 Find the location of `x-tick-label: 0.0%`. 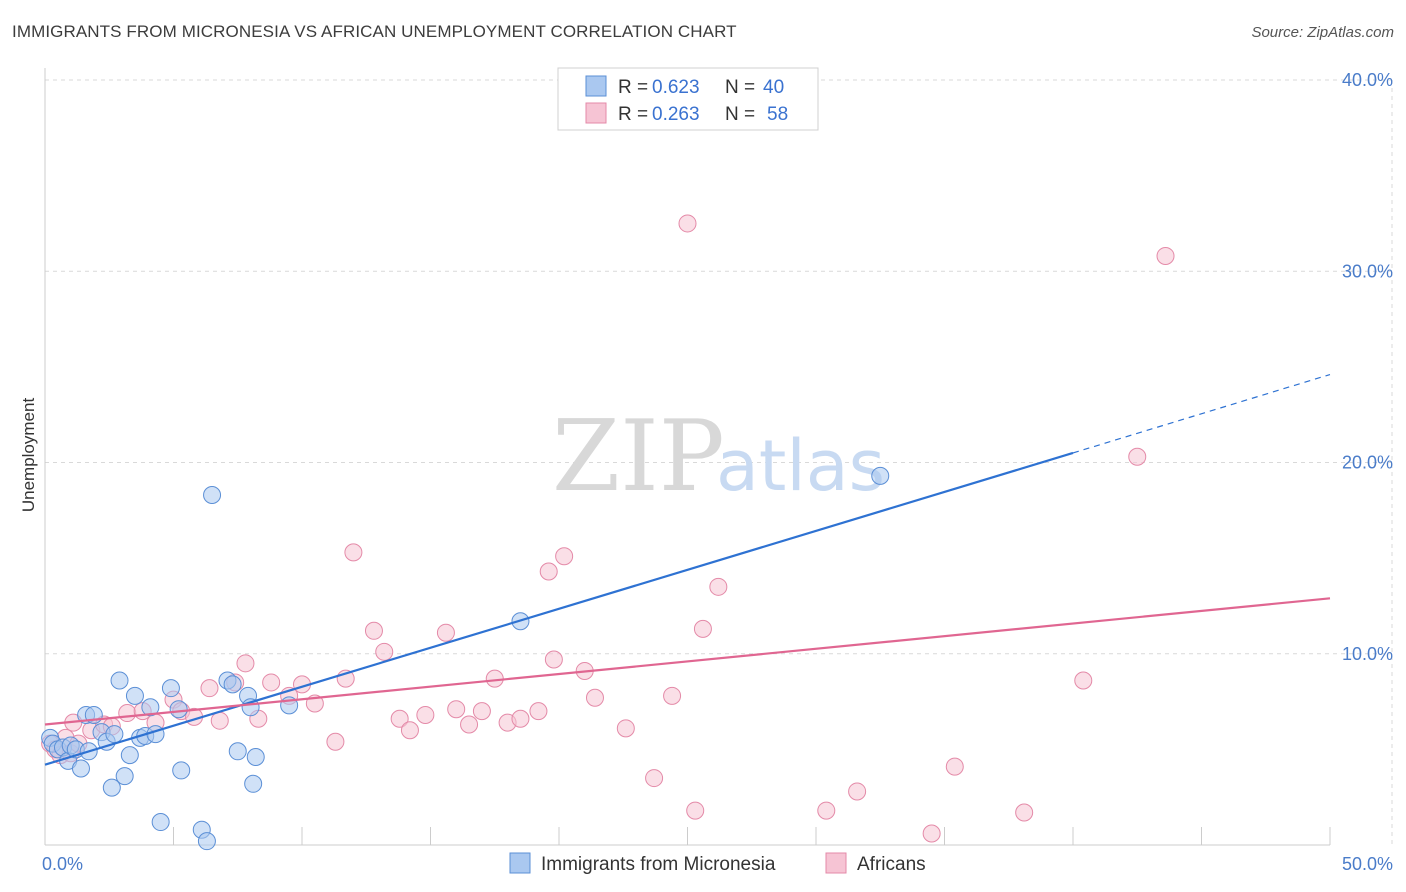

x-tick-label: 0.0% is located at coordinates (62, 864).